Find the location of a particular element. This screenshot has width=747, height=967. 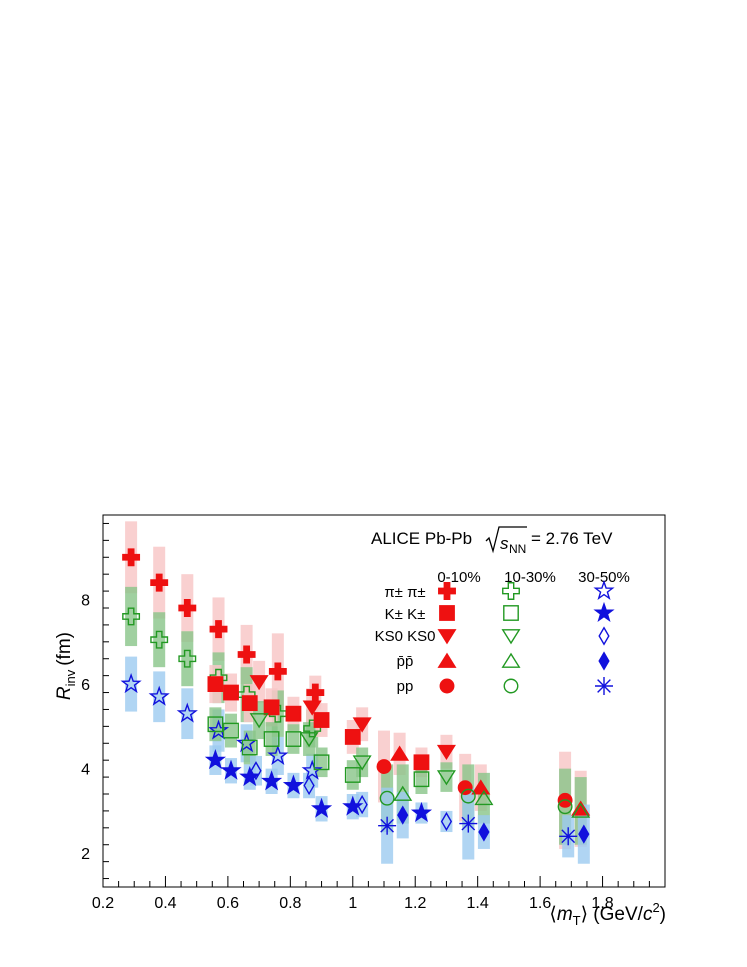

y-tick-label: 6 is located at coordinates (85, 685).